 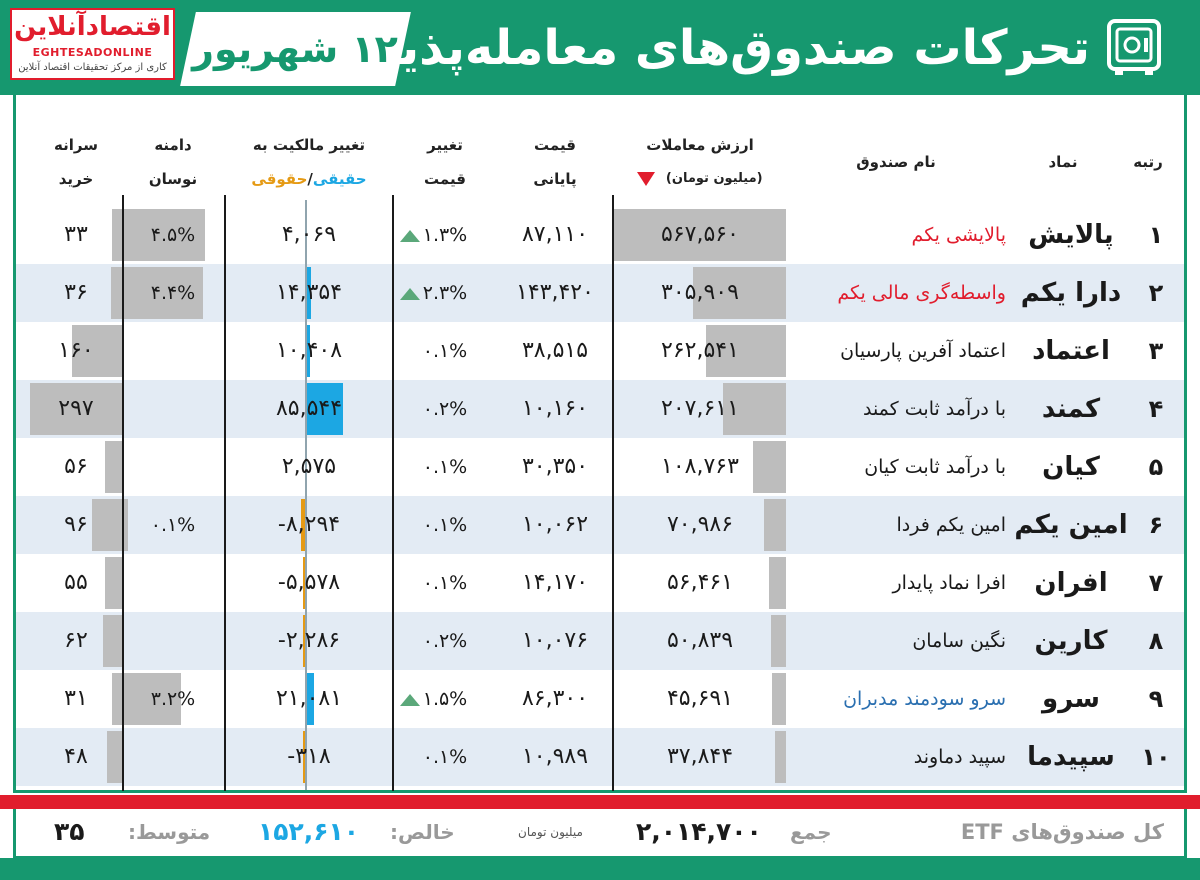 What do you see at coordinates (445, 162) in the screenshot?
I see `header-change: تغییر قیمت` at bounding box center [445, 162].